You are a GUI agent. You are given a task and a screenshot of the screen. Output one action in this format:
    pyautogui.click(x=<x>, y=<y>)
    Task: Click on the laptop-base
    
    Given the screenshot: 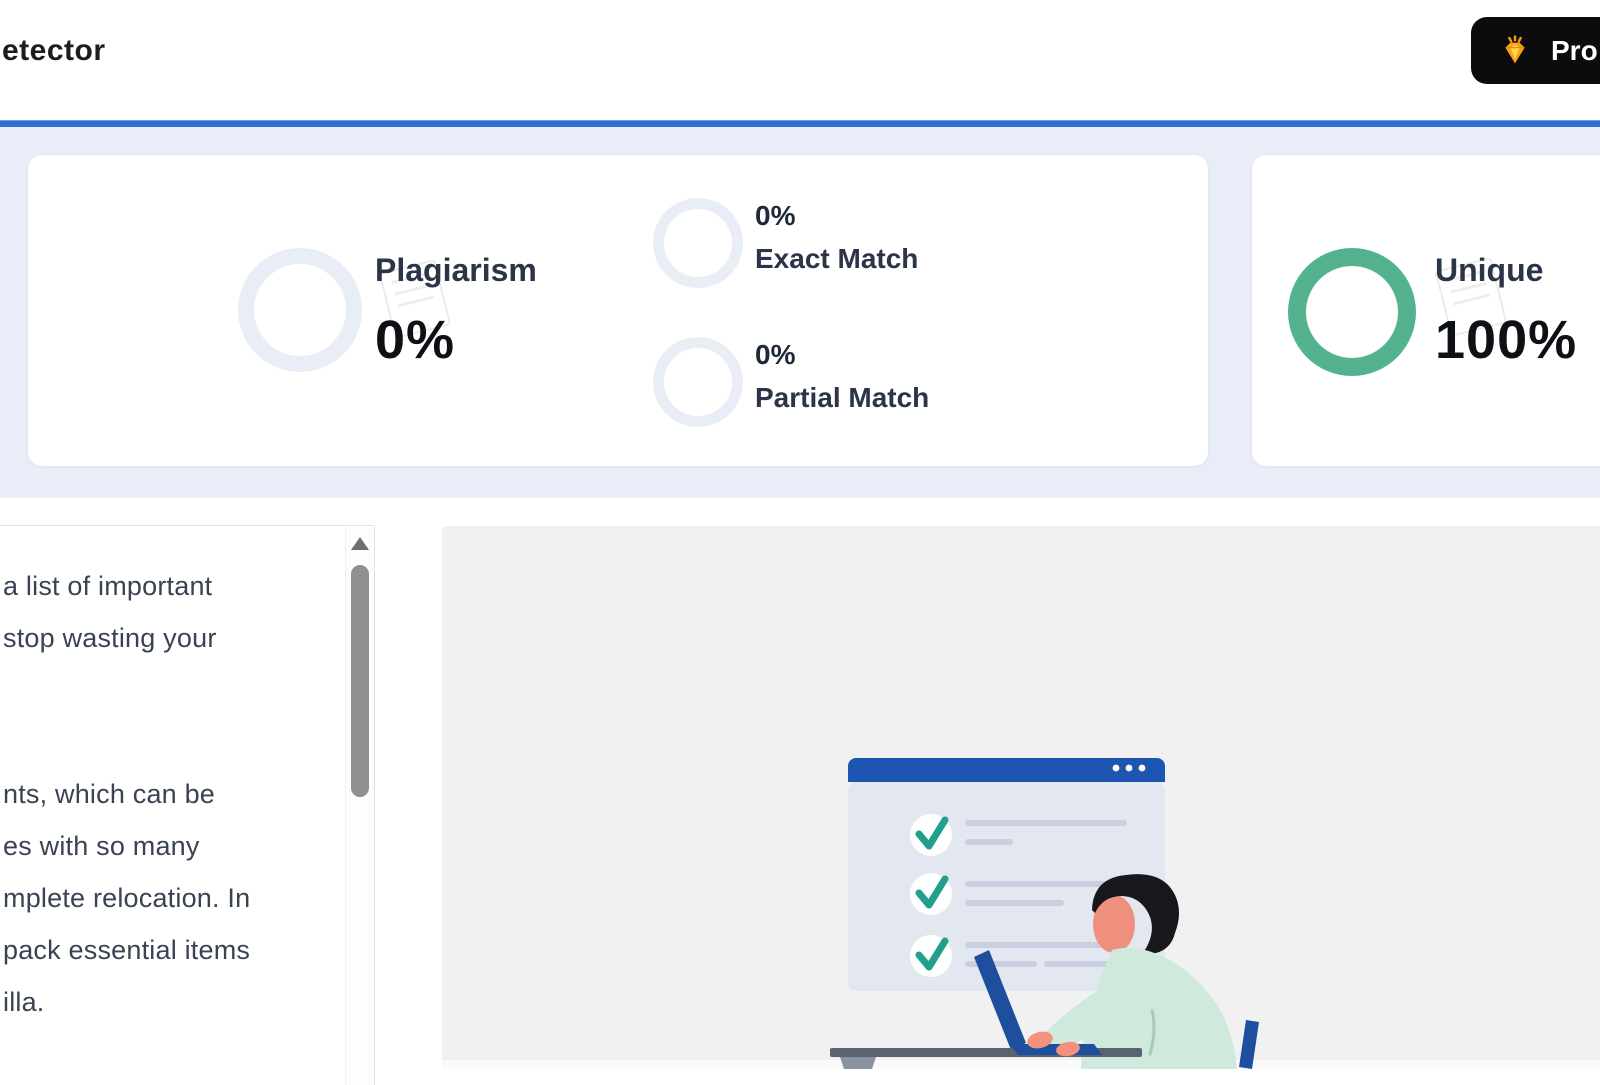 What is the action you would take?
    pyautogui.click(x=1056, y=1049)
    